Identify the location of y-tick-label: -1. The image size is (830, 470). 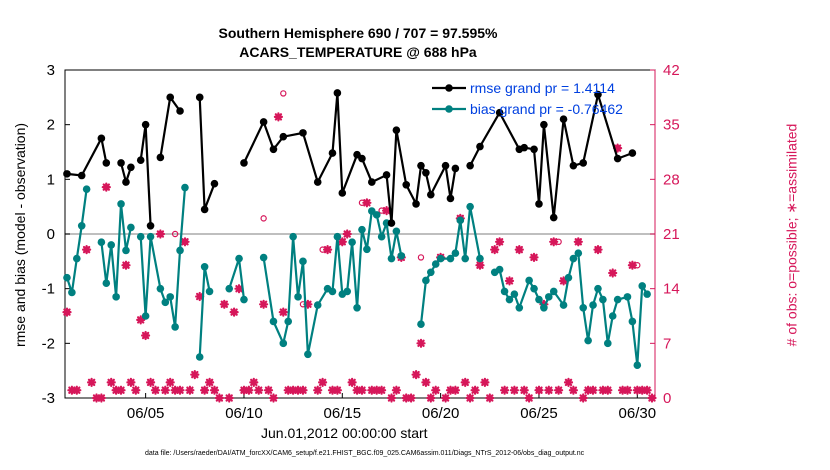
(48, 289).